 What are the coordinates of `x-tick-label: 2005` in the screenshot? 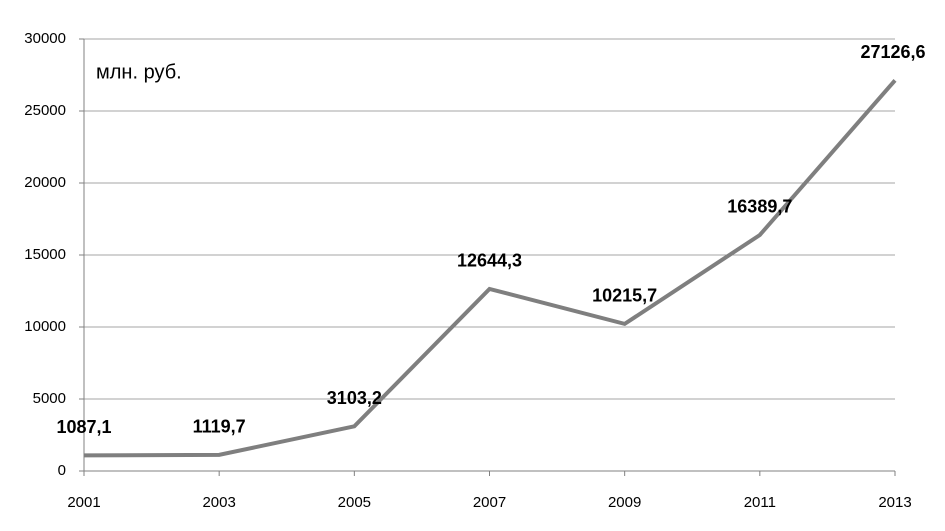 It's located at (354, 502).